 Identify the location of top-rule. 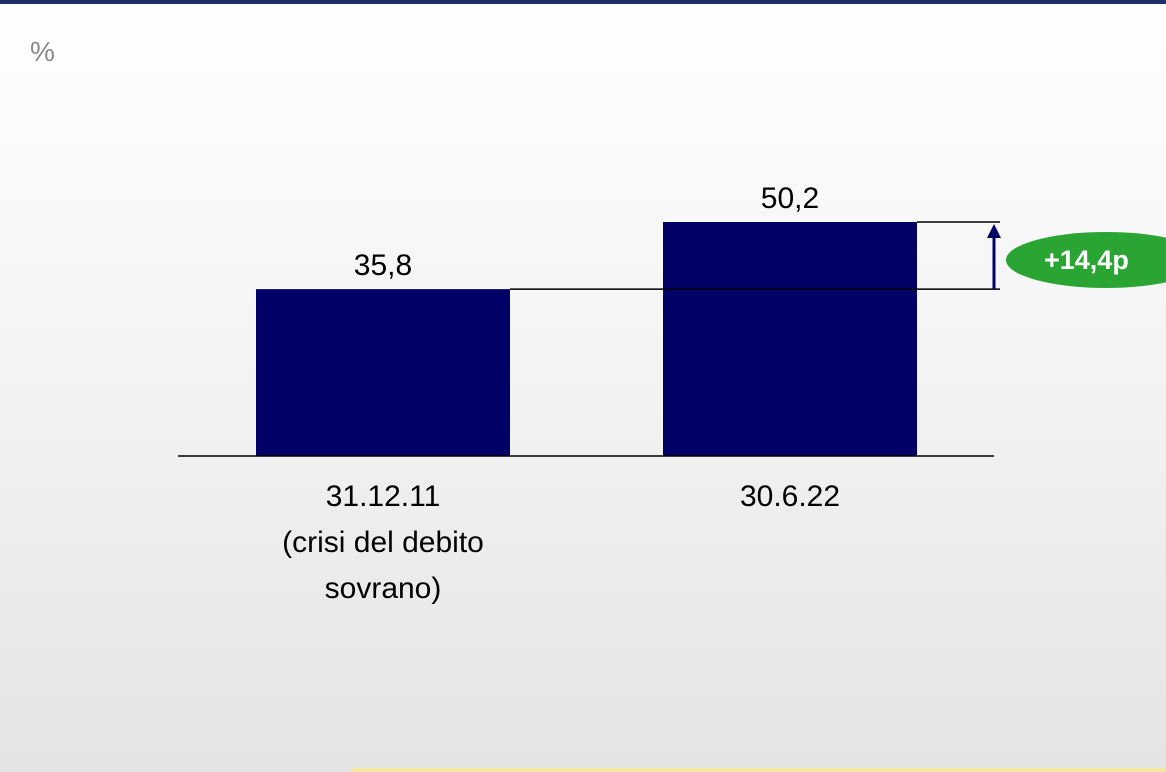
(583, 2).